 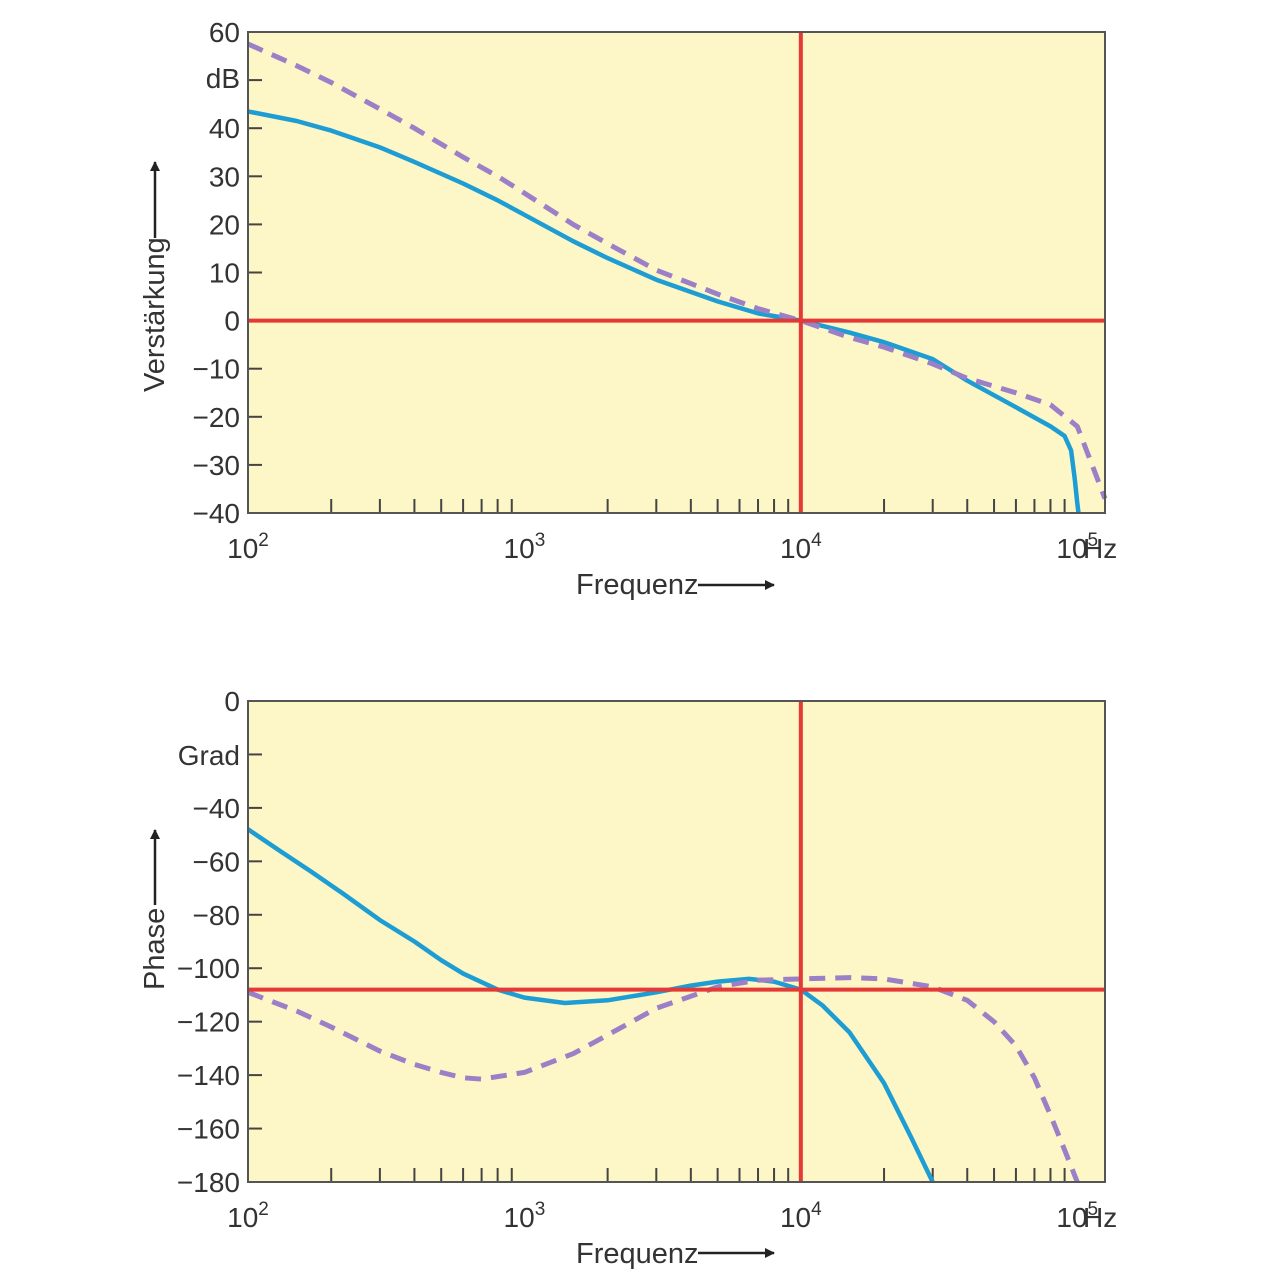 I want to click on y-tick-label: −120, so click(x=208, y=1022).